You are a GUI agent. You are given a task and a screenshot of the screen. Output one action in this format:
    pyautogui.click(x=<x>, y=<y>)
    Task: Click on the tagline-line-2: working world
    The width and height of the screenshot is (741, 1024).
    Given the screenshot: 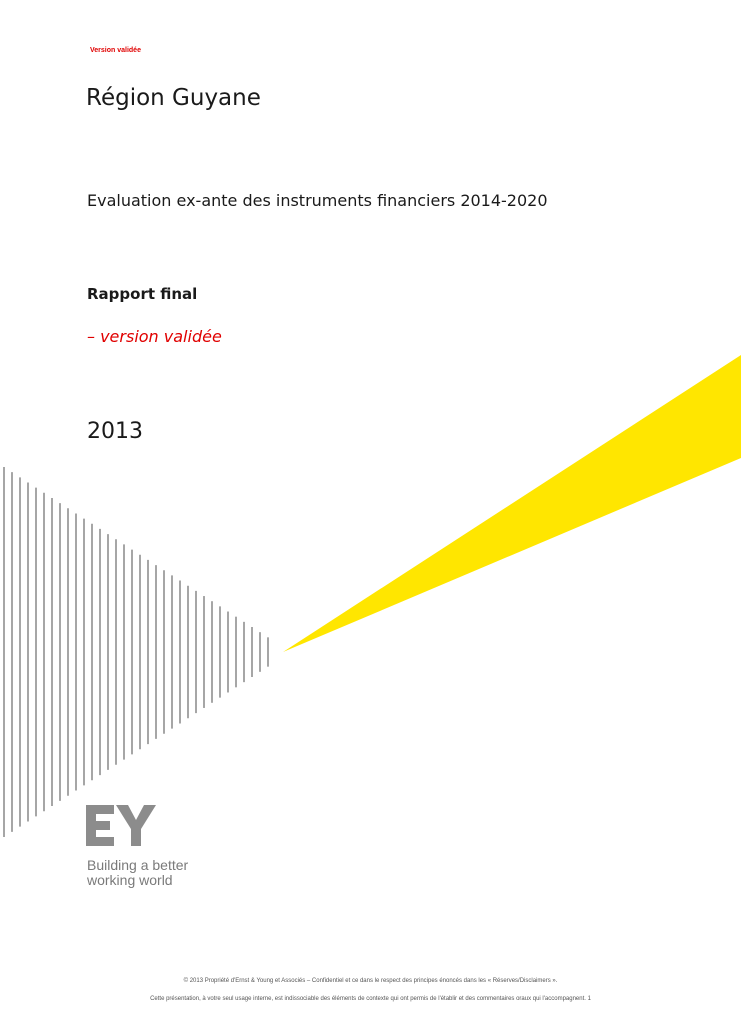 What is the action you would take?
    pyautogui.click(x=130, y=880)
    